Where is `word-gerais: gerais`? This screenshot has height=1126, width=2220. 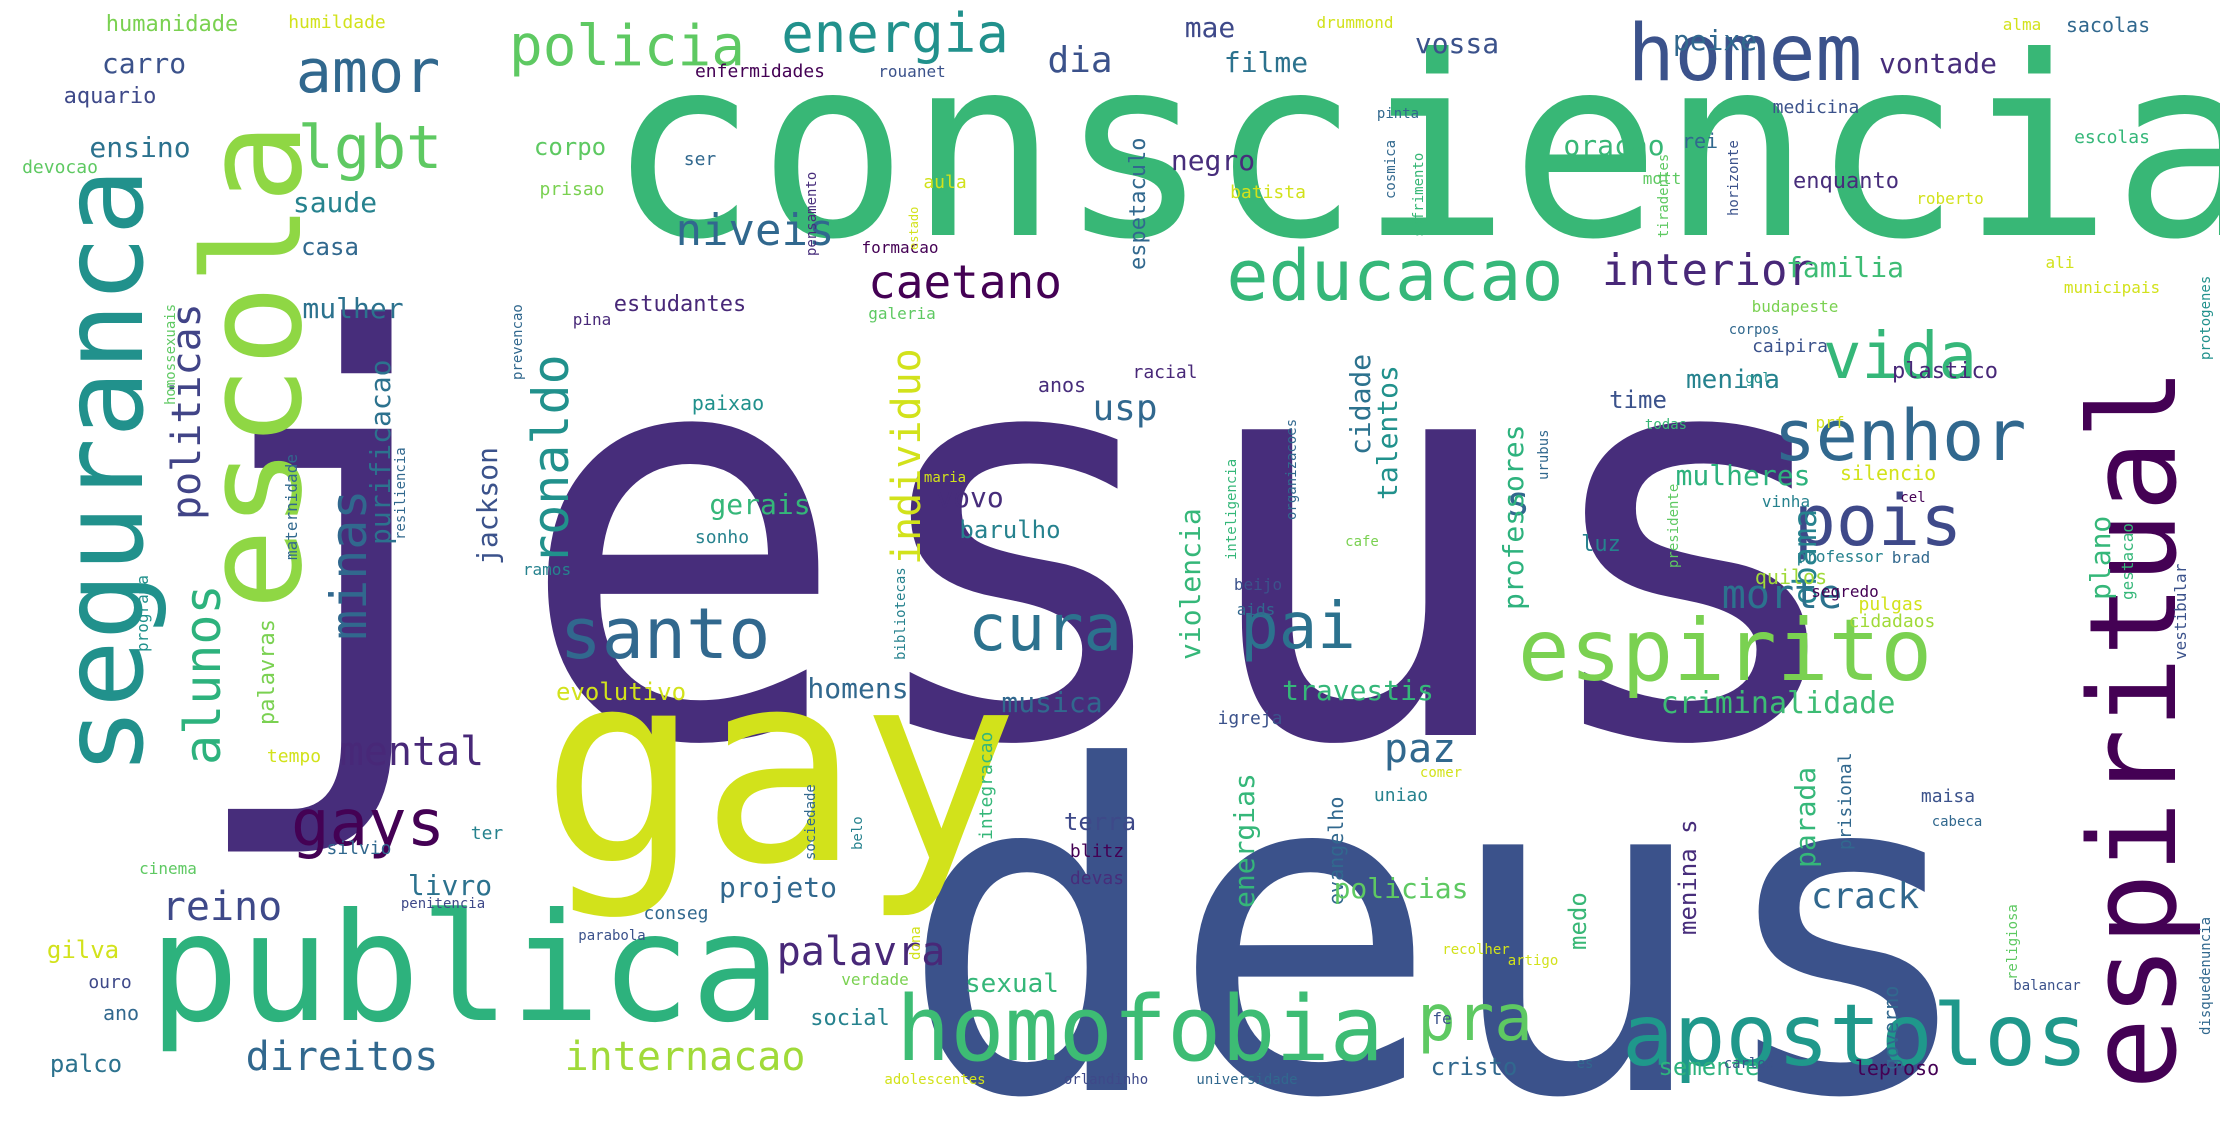
word-gerais: gerais is located at coordinates (759, 504).